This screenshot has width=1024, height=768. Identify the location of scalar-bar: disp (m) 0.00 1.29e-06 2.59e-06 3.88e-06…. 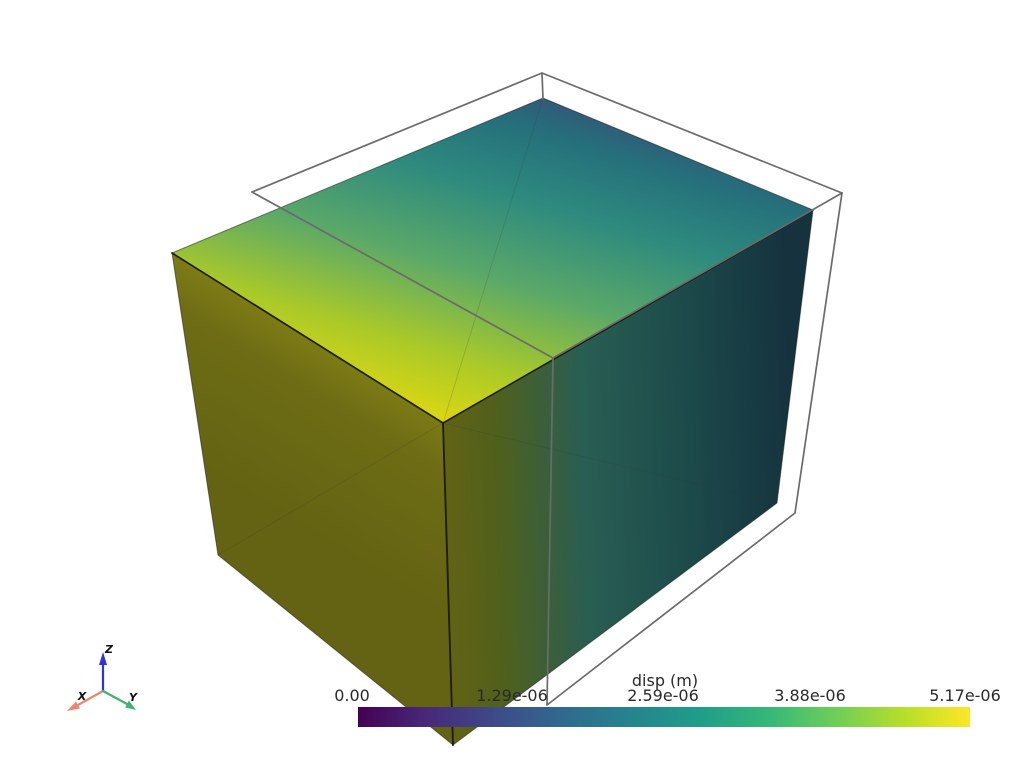
(667, 699).